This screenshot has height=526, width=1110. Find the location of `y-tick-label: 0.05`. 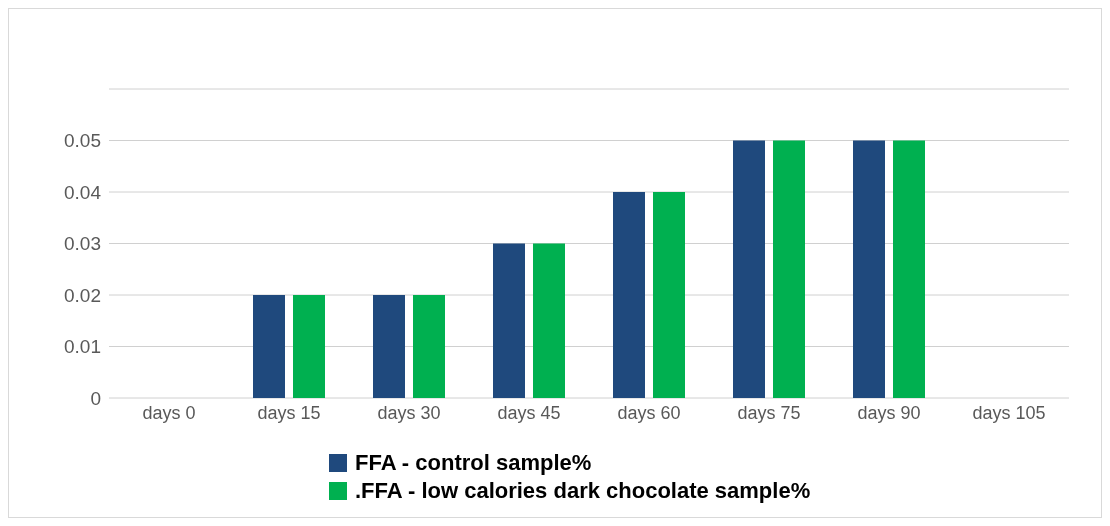

y-tick-label: 0.05 is located at coordinates (82, 141).